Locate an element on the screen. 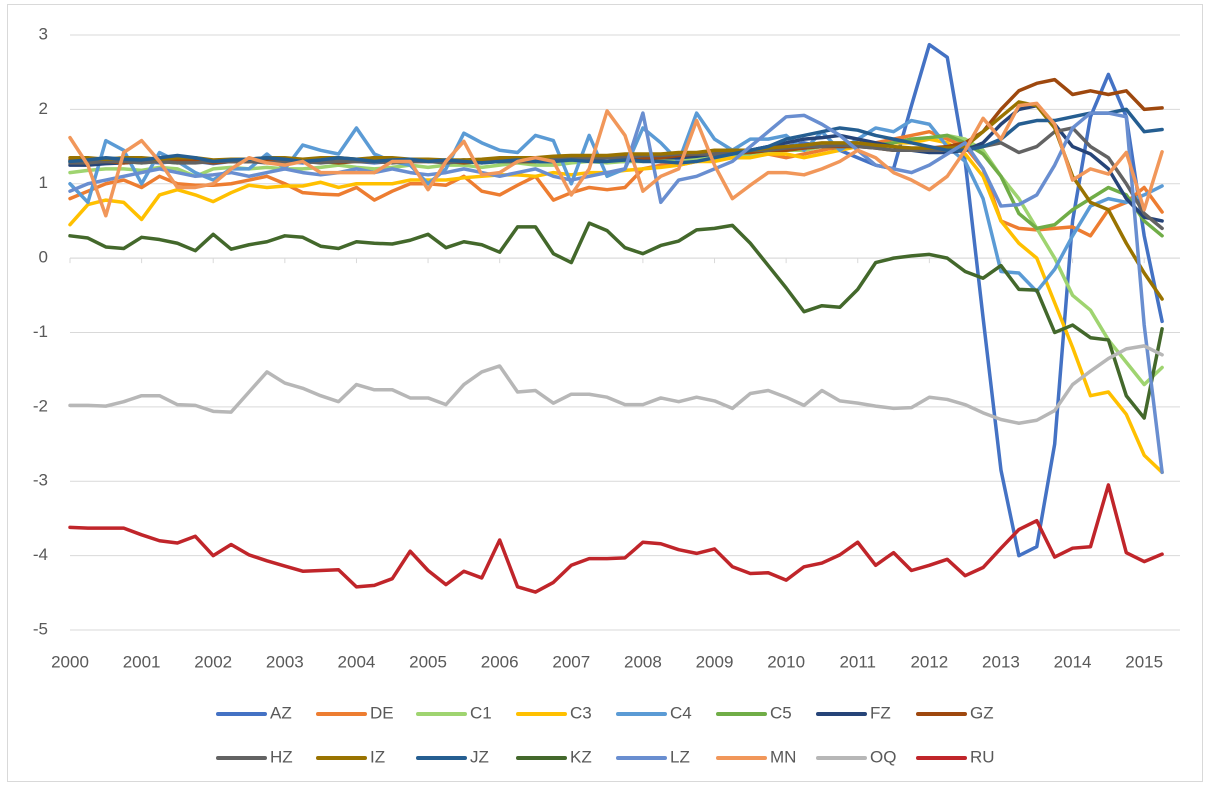 The width and height of the screenshot is (1210, 787). legend-label: HZ is located at coordinates (281, 756).